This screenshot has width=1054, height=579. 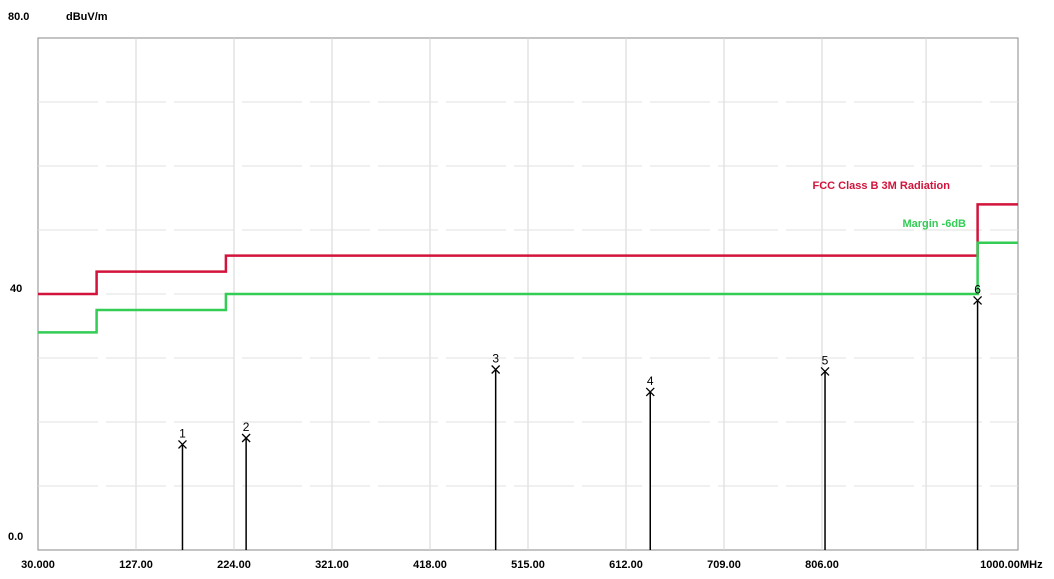 I want to click on marker-label: 5, so click(x=825, y=360).